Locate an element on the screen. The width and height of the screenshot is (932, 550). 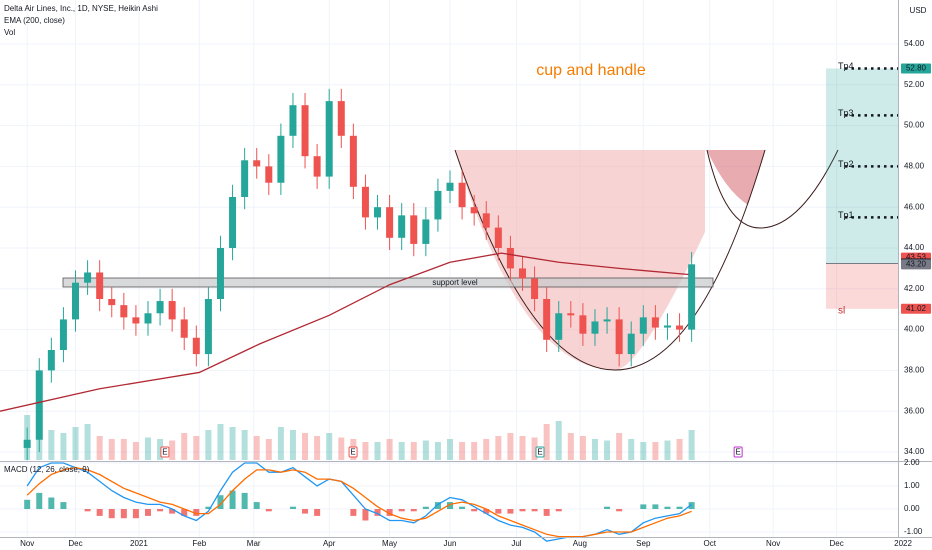
indicator: EMA (200, close) is located at coordinates (34, 20).